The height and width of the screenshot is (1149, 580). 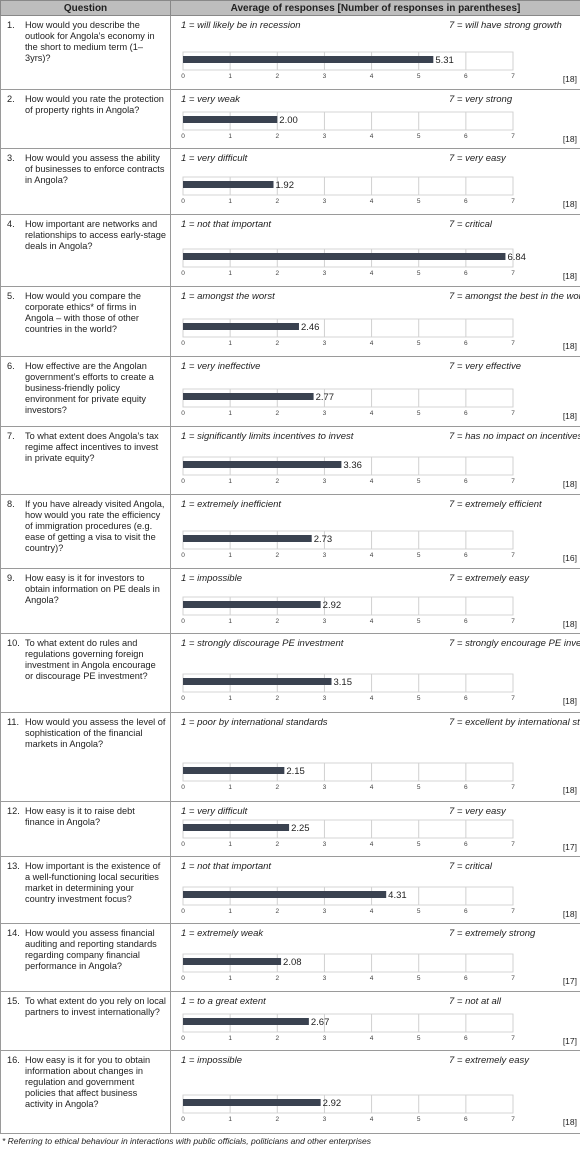 What do you see at coordinates (478, 158) in the screenshot?
I see `scale-right-label: 7 = very easy` at bounding box center [478, 158].